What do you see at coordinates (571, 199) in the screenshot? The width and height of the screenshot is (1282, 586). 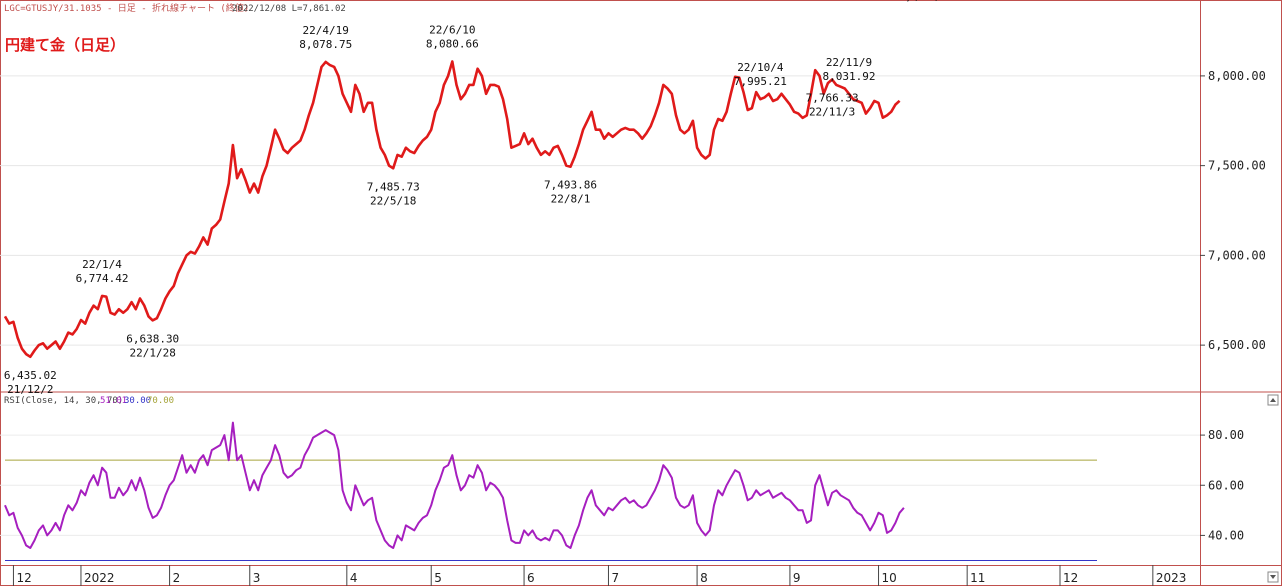 I see `annotation-line-2: 22/8/1` at bounding box center [571, 199].